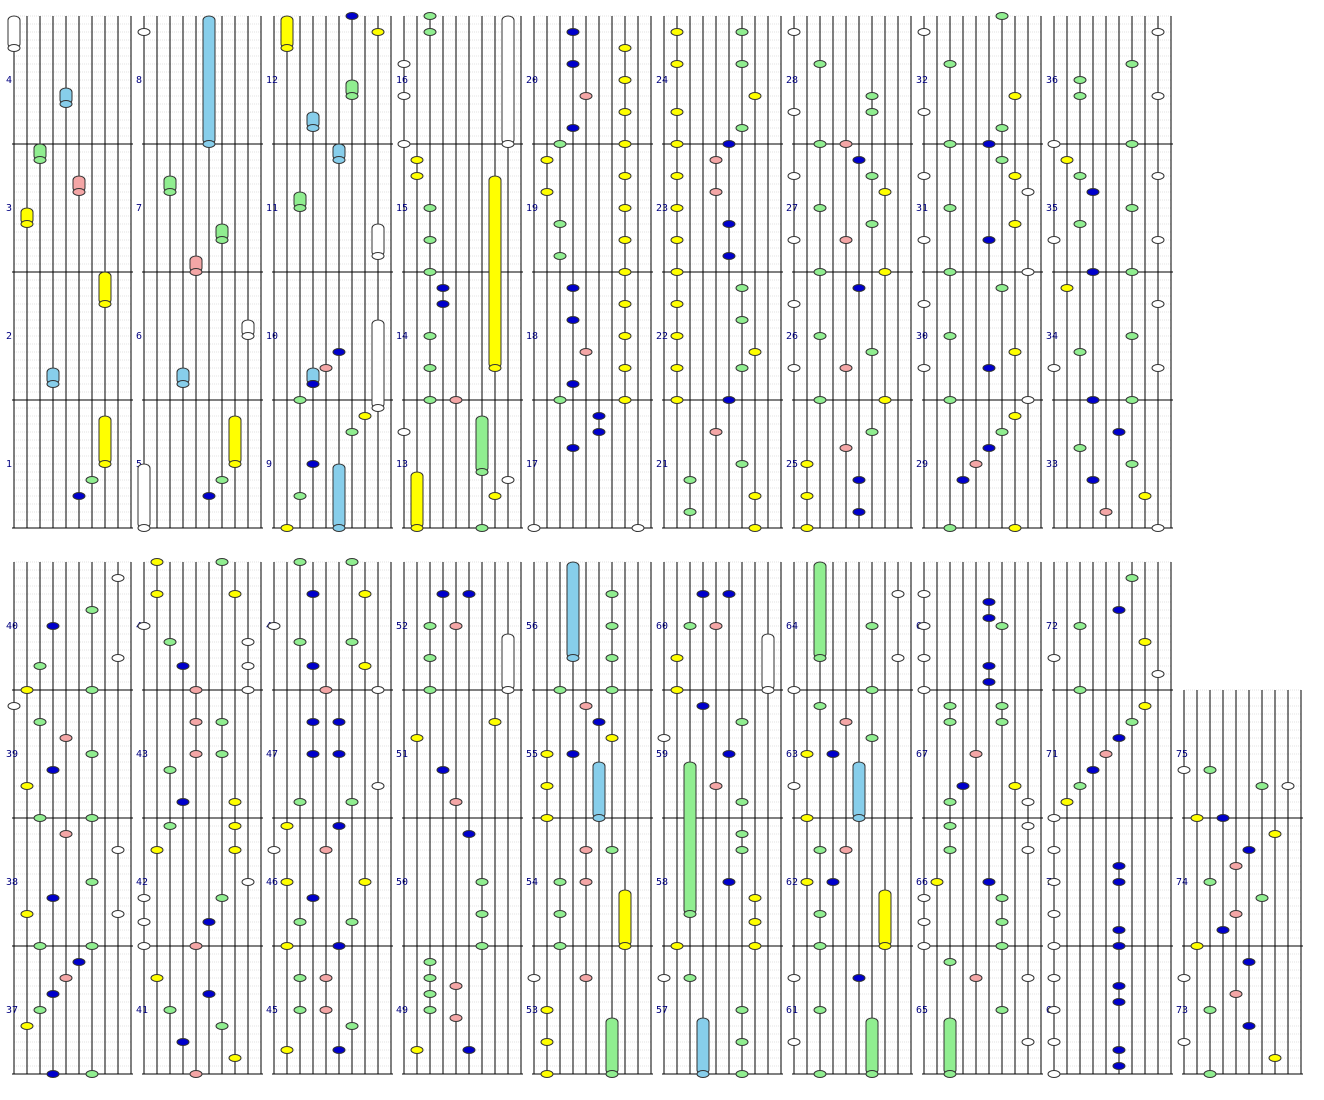  What do you see at coordinates (922, 882) in the screenshot?
I see `measure-number: 66` at bounding box center [922, 882].